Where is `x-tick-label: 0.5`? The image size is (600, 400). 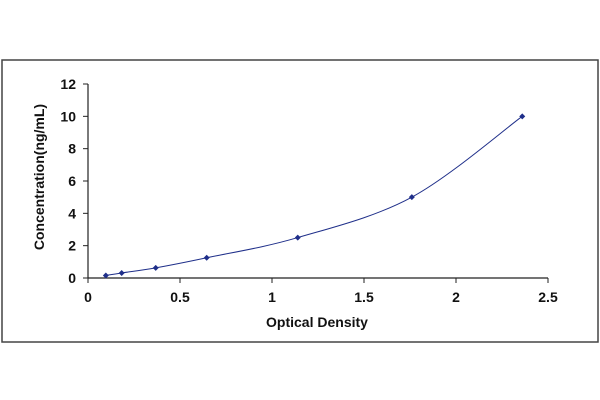
x-tick-label: 0.5 is located at coordinates (180, 297).